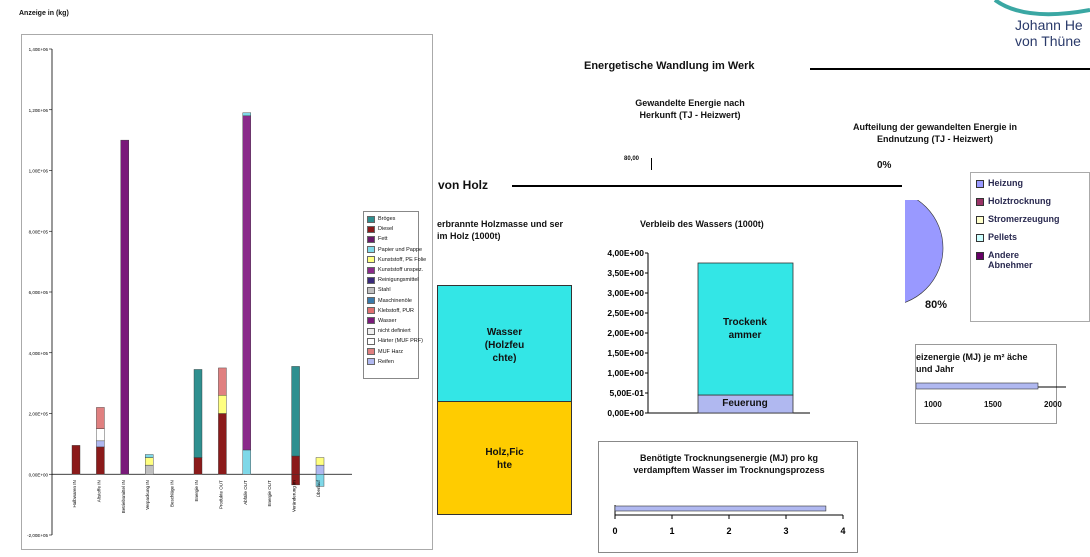  I want to click on holzmasse-label-wasser: Wasser (Holzfeu chte), so click(504, 345).